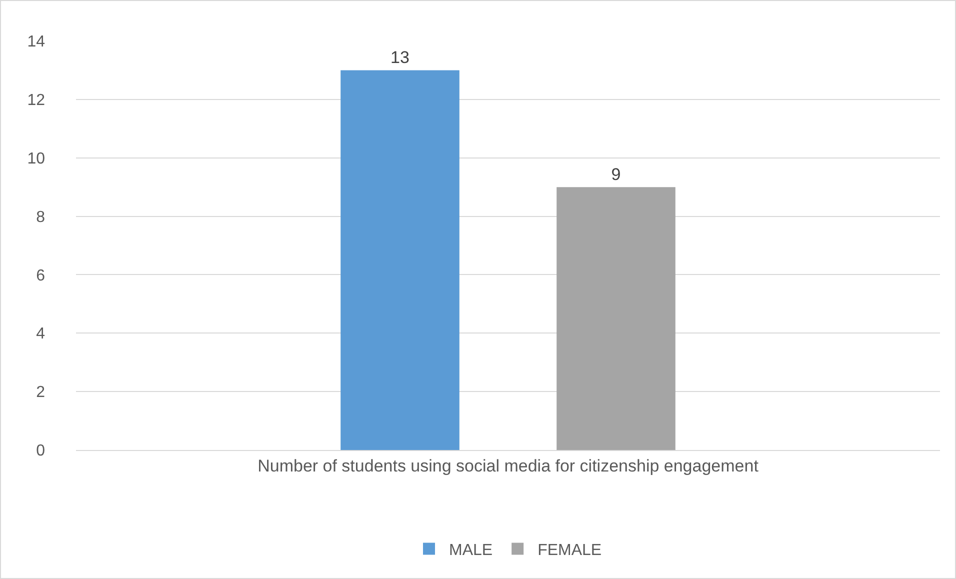 The height and width of the screenshot is (579, 956). Describe the element at coordinates (508, 466) in the screenshot. I see `x-tick-label: Number of students using social media for citizenship engagement` at that location.